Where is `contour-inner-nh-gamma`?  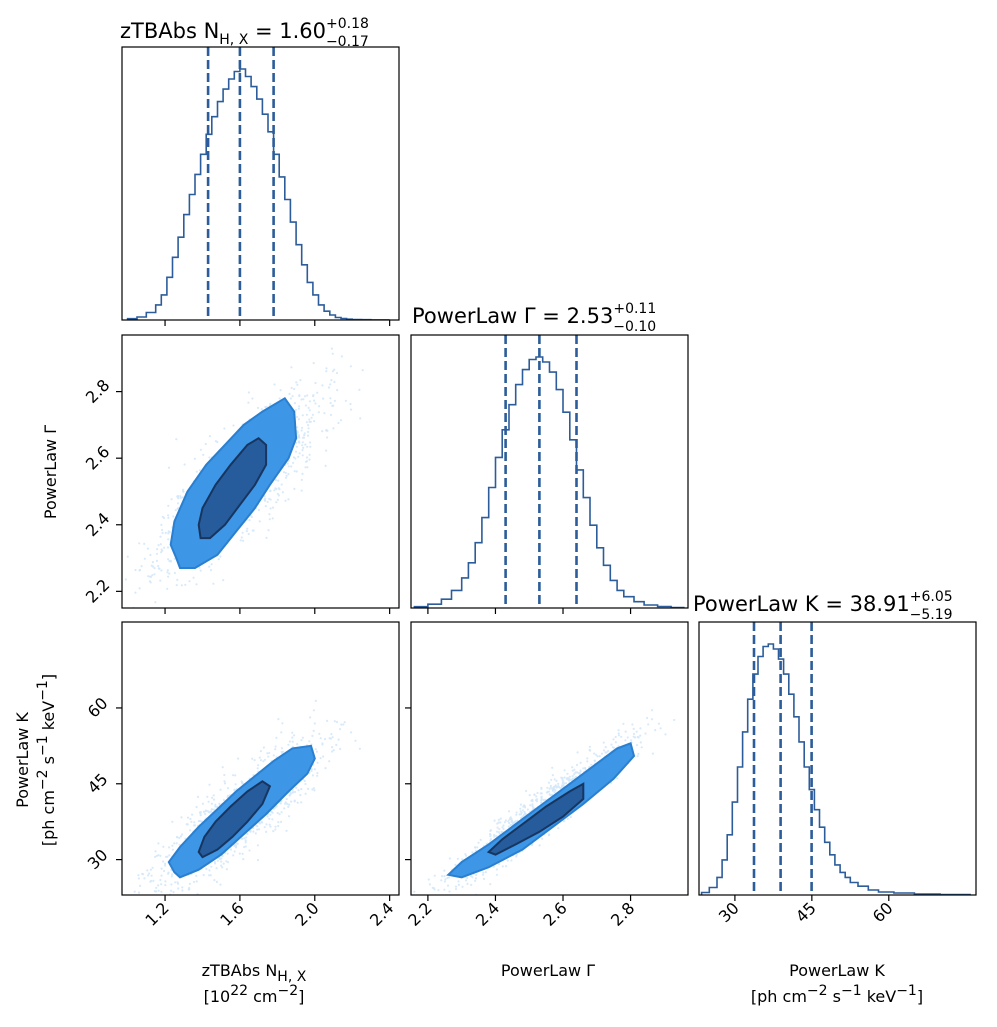 contour-inner-nh-gamma is located at coordinates (232, 488).